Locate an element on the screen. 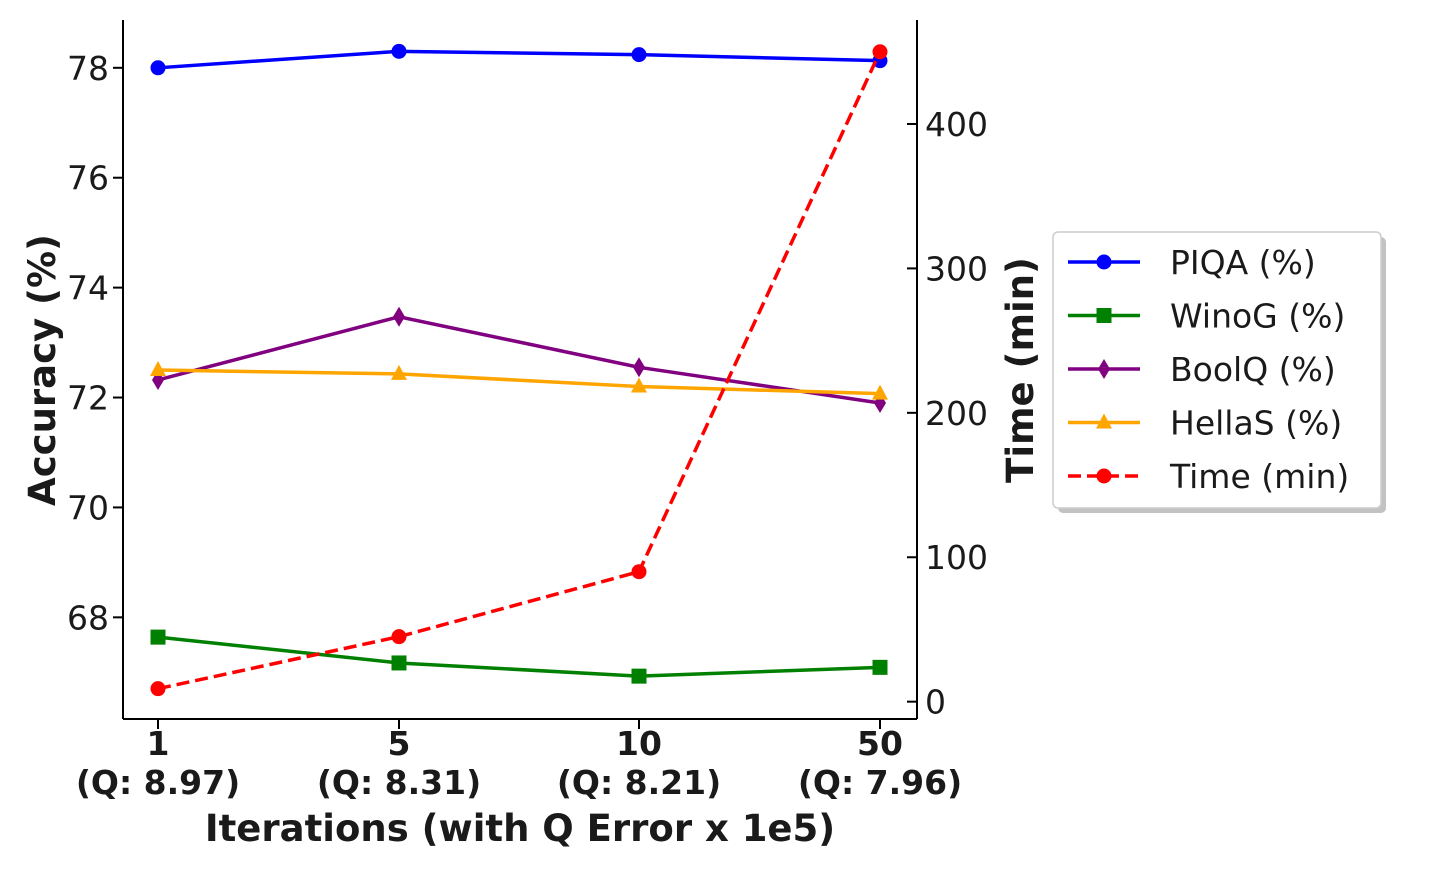  legend-box is located at coordinates (1217, 370).